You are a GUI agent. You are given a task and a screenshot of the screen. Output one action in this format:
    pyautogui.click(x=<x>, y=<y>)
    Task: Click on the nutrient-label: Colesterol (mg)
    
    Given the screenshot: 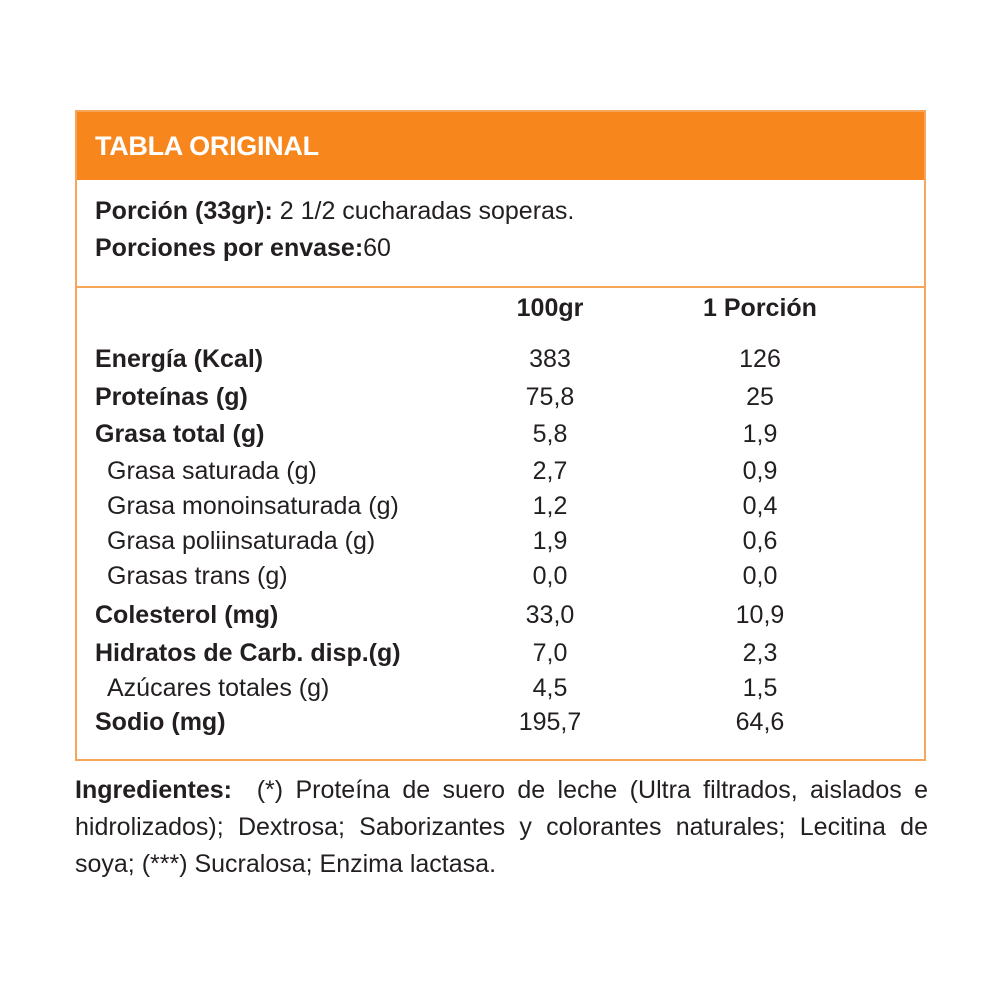 What is the action you would take?
    pyautogui.click(x=187, y=615)
    